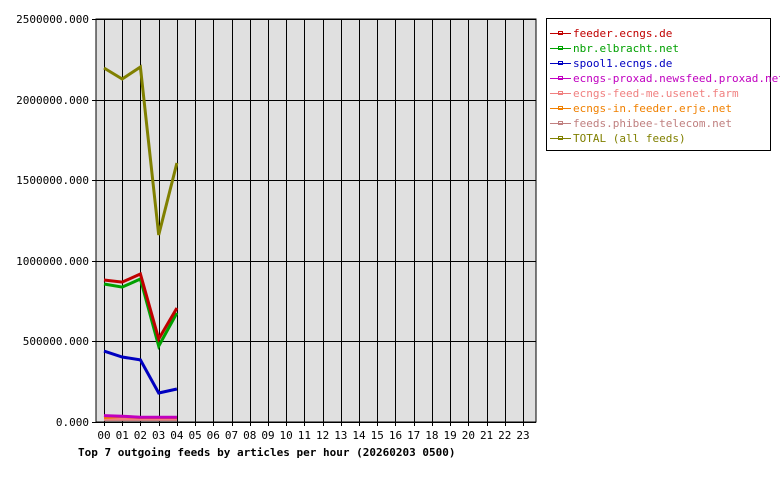 The width and height of the screenshot is (780, 480). Describe the element at coordinates (522, 435) in the screenshot. I see `x-tick-label: 23` at that location.